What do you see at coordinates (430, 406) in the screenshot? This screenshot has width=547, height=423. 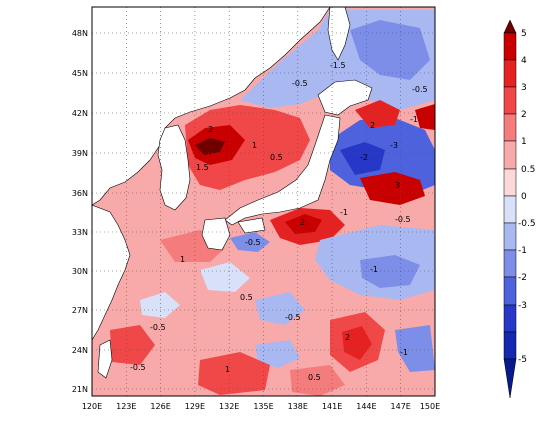 I see `lon-tick-label: 150E` at bounding box center [430, 406].